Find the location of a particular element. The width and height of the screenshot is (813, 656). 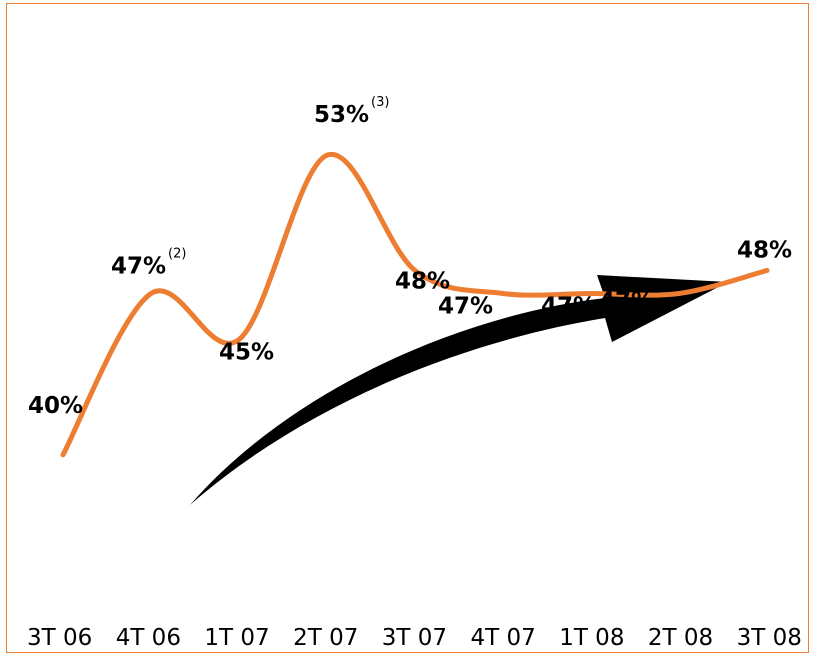

footnote-marker-2: (2) is located at coordinates (177, 253).